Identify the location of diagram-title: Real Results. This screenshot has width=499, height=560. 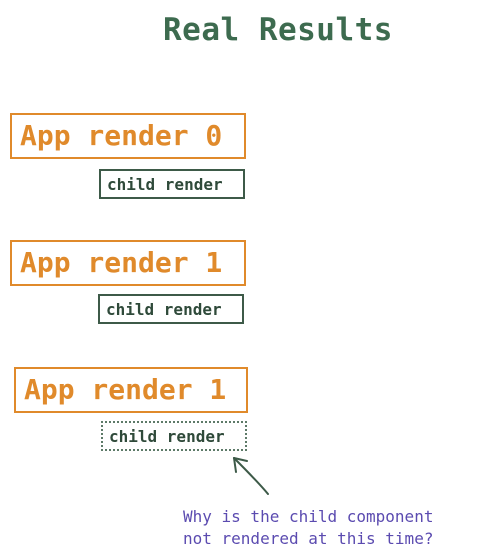
(278, 30).